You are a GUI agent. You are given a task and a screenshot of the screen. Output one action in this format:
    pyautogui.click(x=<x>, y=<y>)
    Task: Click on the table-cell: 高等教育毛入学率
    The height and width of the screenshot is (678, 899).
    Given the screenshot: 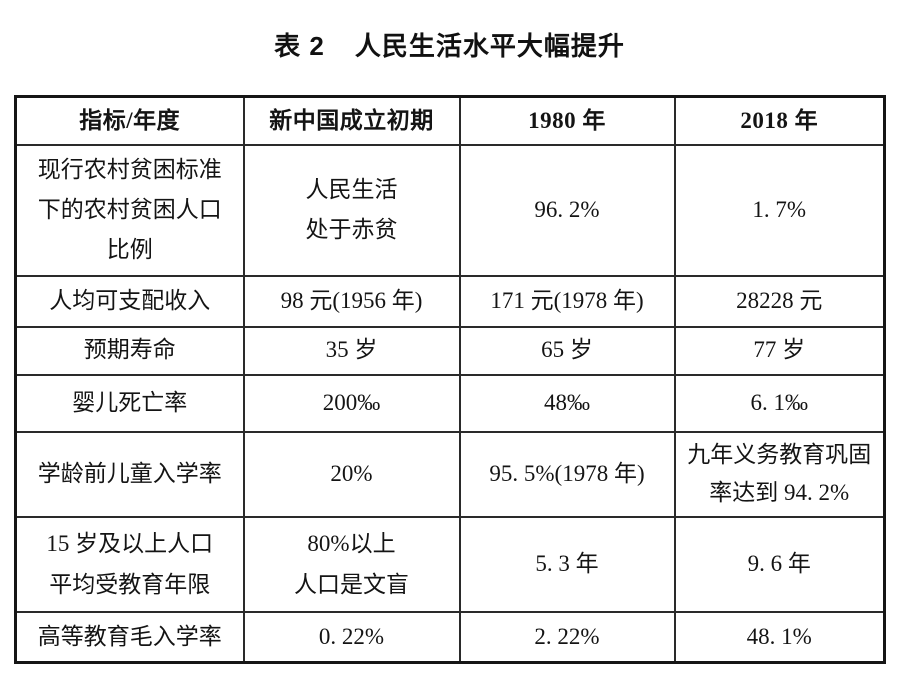 What is the action you would take?
    pyautogui.click(x=129, y=637)
    